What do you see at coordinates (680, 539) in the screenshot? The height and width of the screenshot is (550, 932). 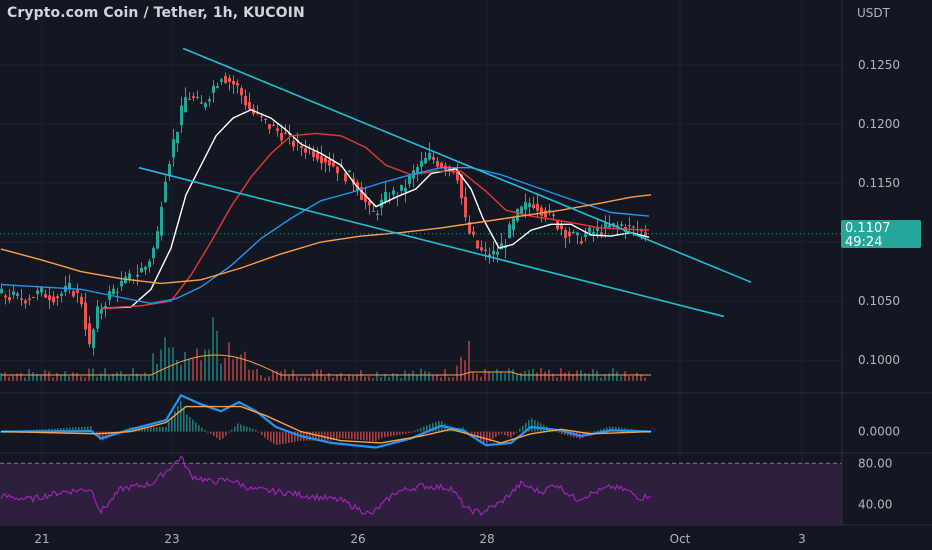 I see `time-tick-label: Oct` at bounding box center [680, 539].